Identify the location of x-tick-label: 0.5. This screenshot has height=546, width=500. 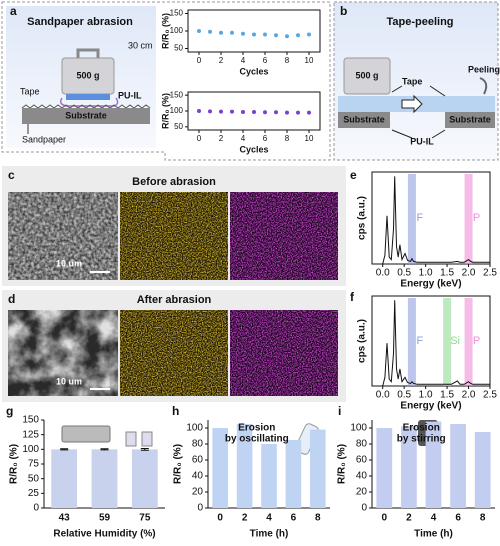
(404, 273).